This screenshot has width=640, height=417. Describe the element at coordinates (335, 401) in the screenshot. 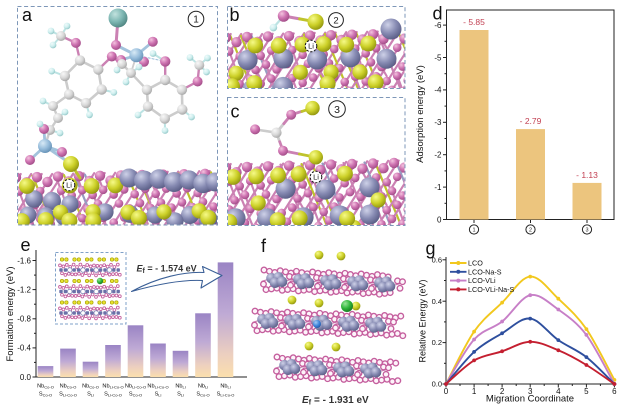

I see `svg-text: Ef = - 1.931 eV` at that location.